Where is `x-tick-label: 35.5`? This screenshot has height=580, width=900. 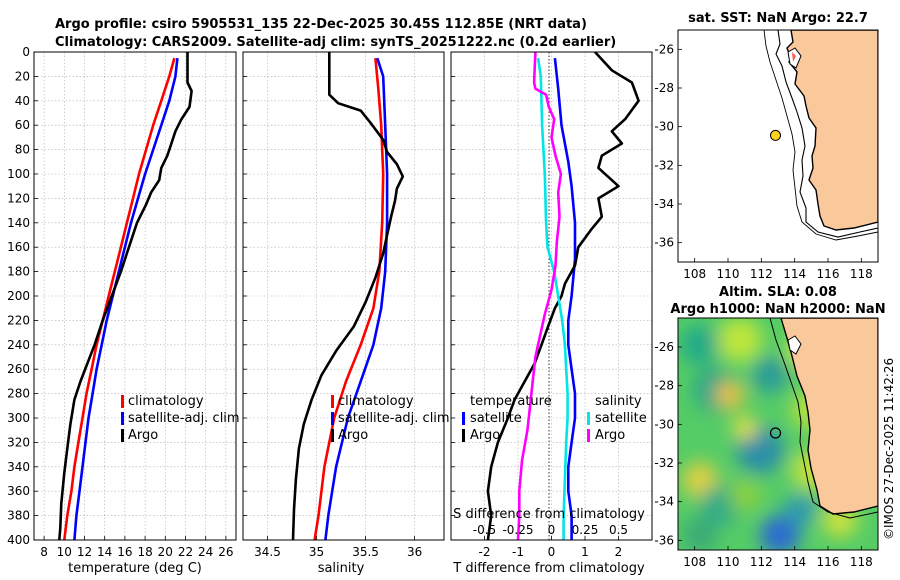
x-tick-label: 35.5 is located at coordinates (365, 552).